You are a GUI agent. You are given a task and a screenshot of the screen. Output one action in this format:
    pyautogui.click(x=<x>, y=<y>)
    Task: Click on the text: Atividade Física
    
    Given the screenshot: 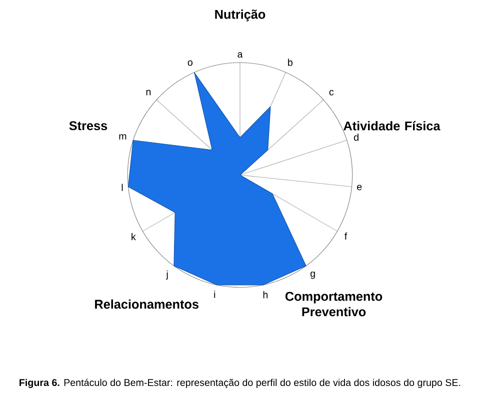 What is the action you would take?
    pyautogui.click(x=392, y=125)
    